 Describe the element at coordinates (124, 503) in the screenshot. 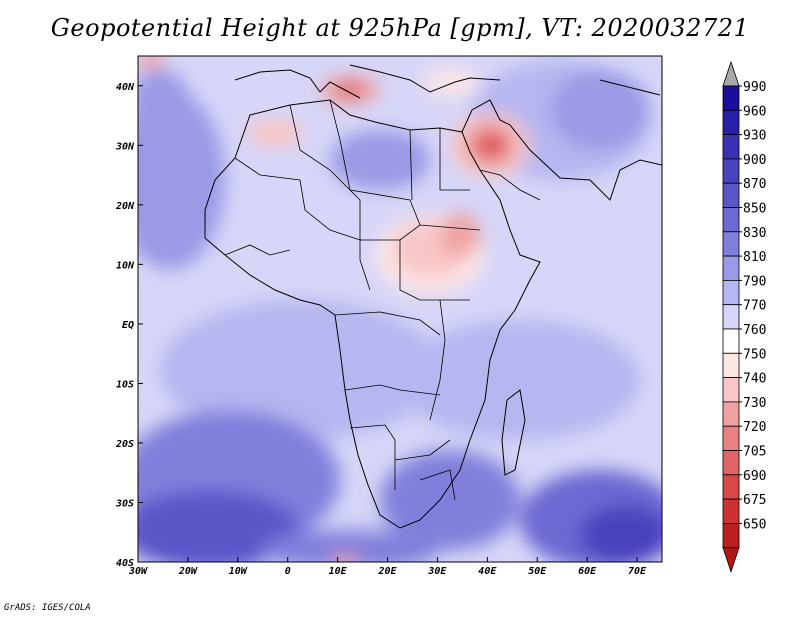

I see `y-tick-label: 30S` at that location.